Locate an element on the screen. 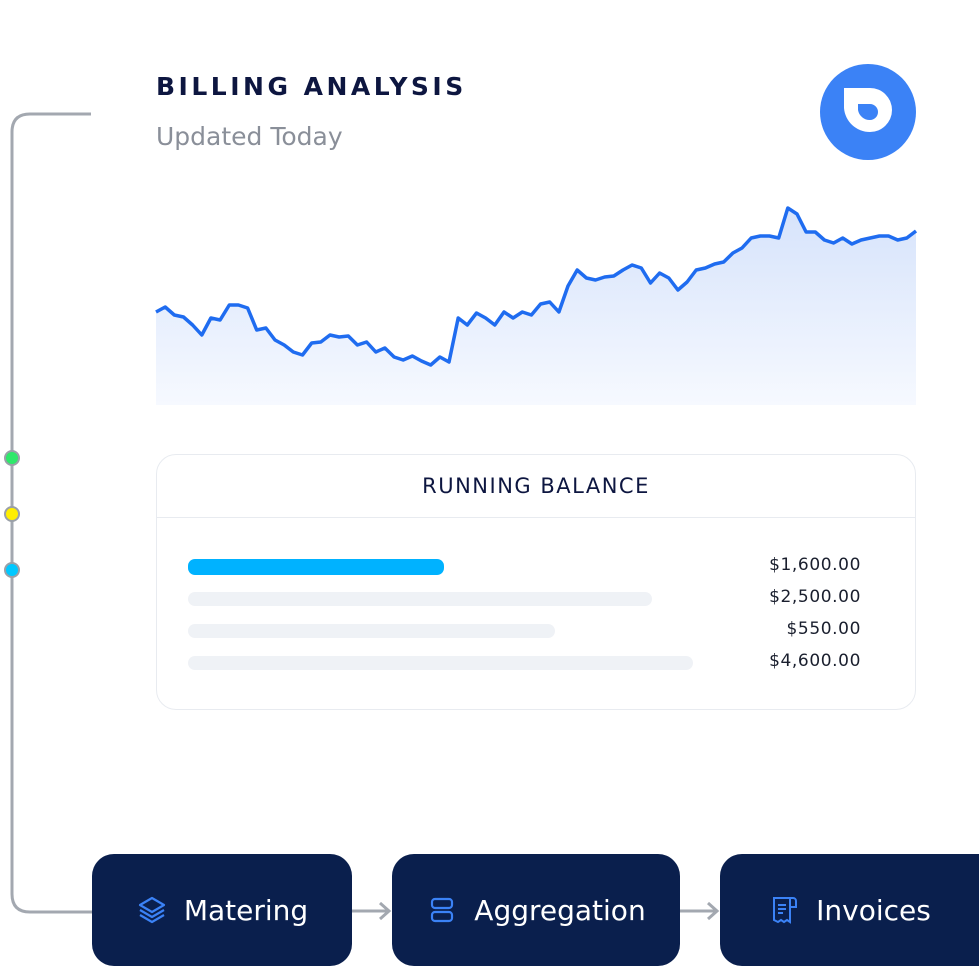 This screenshot has width=979, height=966. chart-line is located at coordinates (536, 286).